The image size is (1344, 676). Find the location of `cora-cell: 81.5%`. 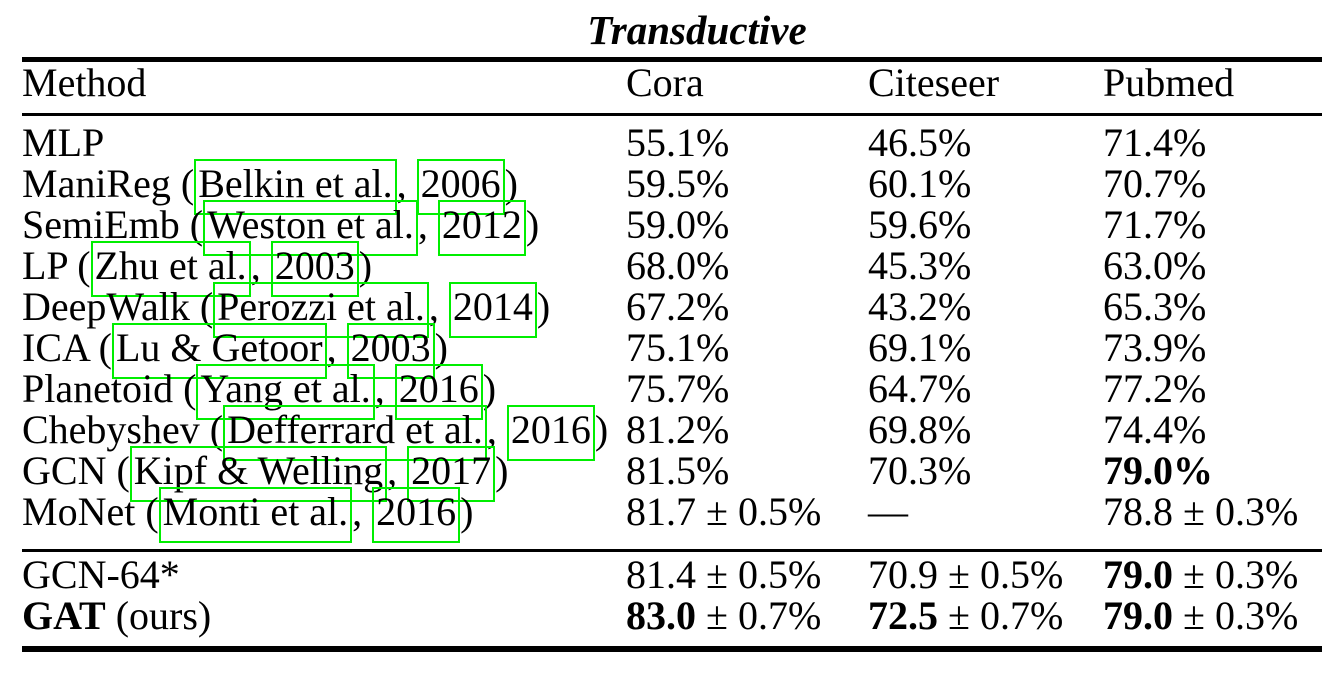

cora-cell: 81.5% is located at coordinates (747, 470).